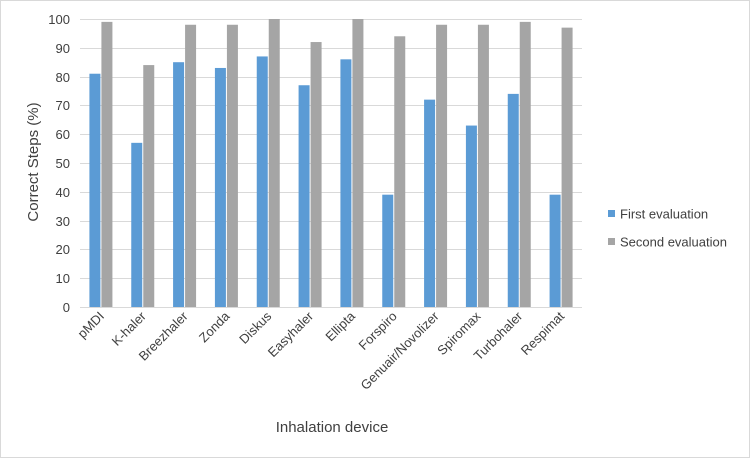 This screenshot has height=458, width=750. Describe the element at coordinates (358, 163) in the screenshot. I see `bar-second-ellipta` at that location.